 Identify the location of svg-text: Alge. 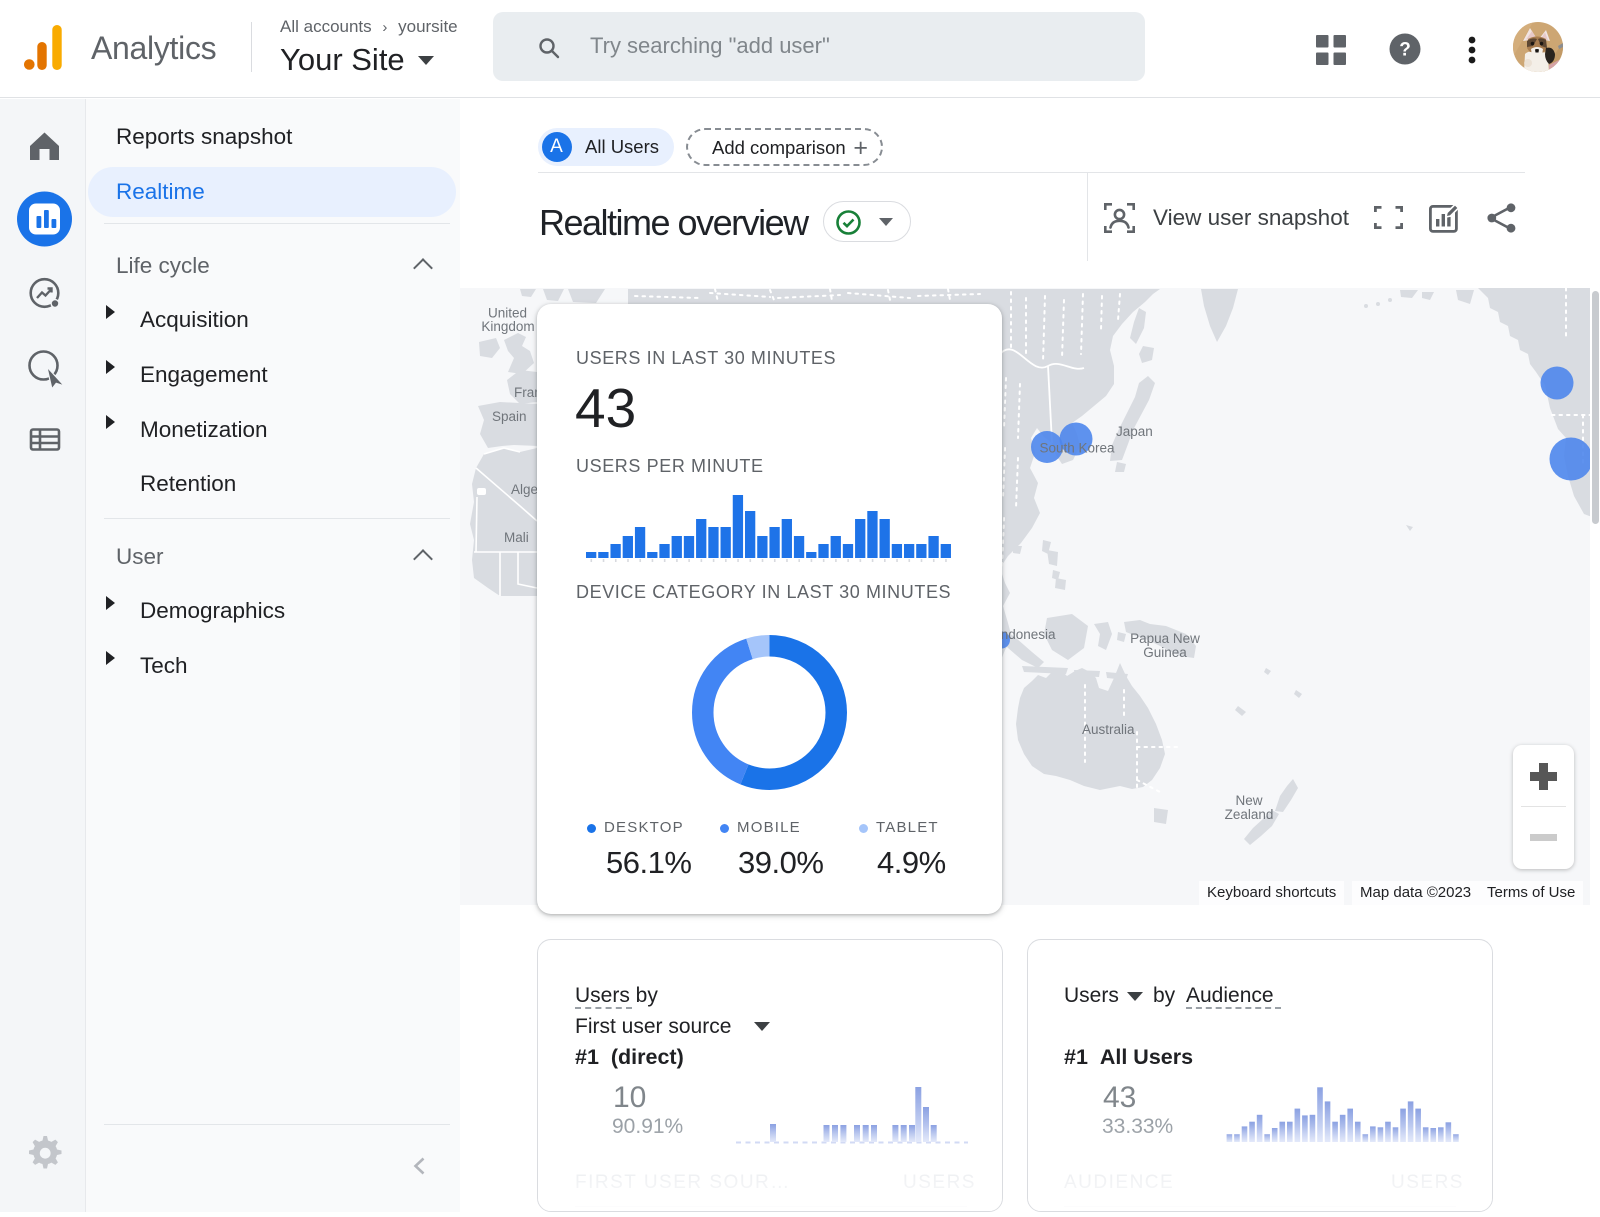
(524, 489).